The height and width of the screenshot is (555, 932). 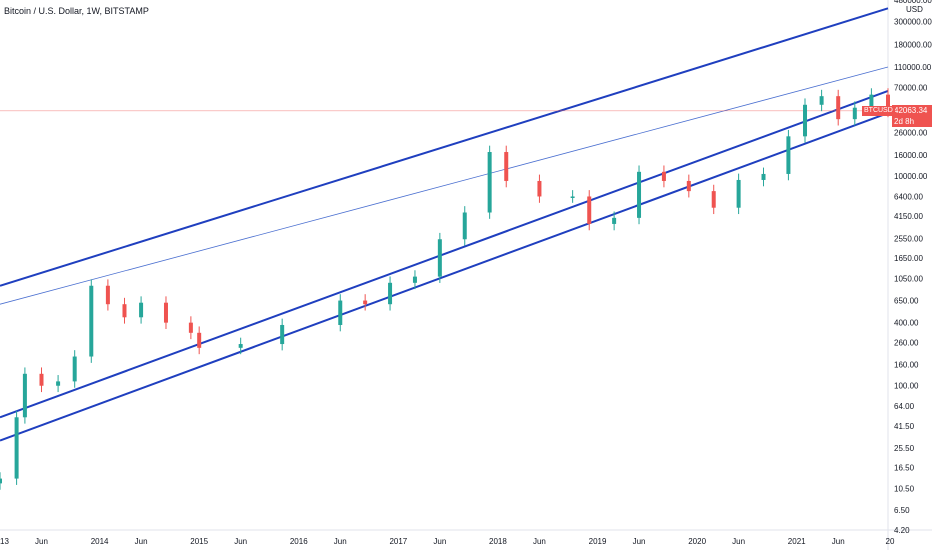 What do you see at coordinates (797, 541) in the screenshot?
I see `time-tick-label: 2021` at bounding box center [797, 541].